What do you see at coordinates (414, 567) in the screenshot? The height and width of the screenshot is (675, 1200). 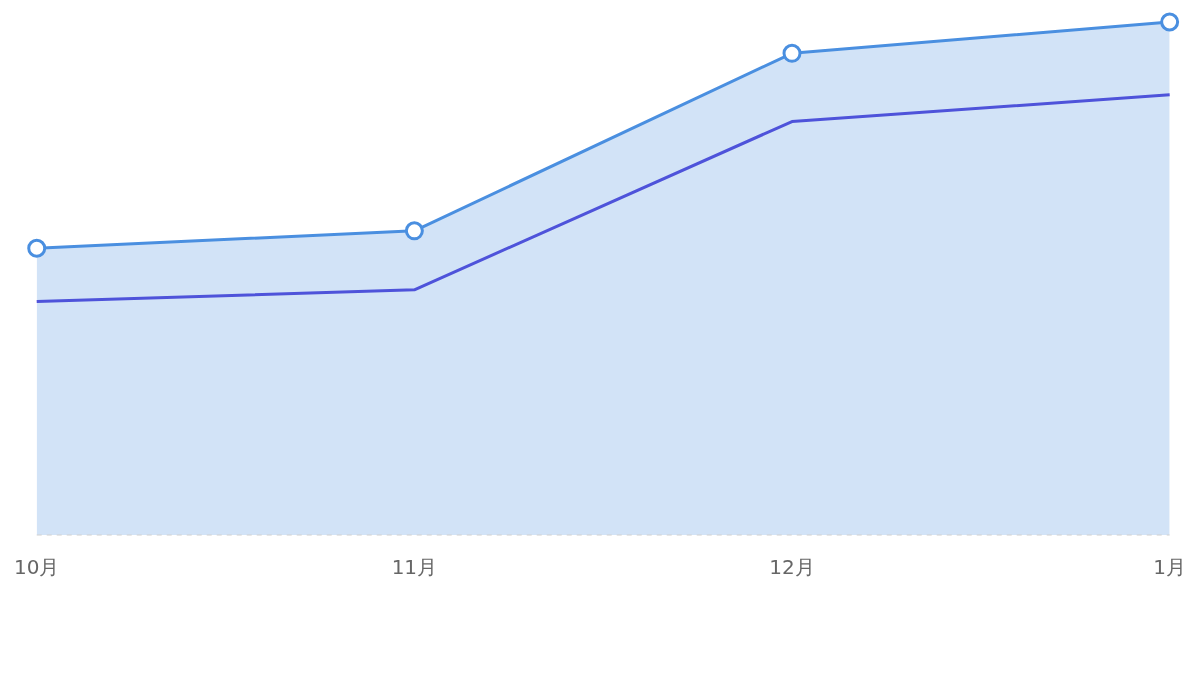 I see `x-tick-label: 11月` at bounding box center [414, 567].